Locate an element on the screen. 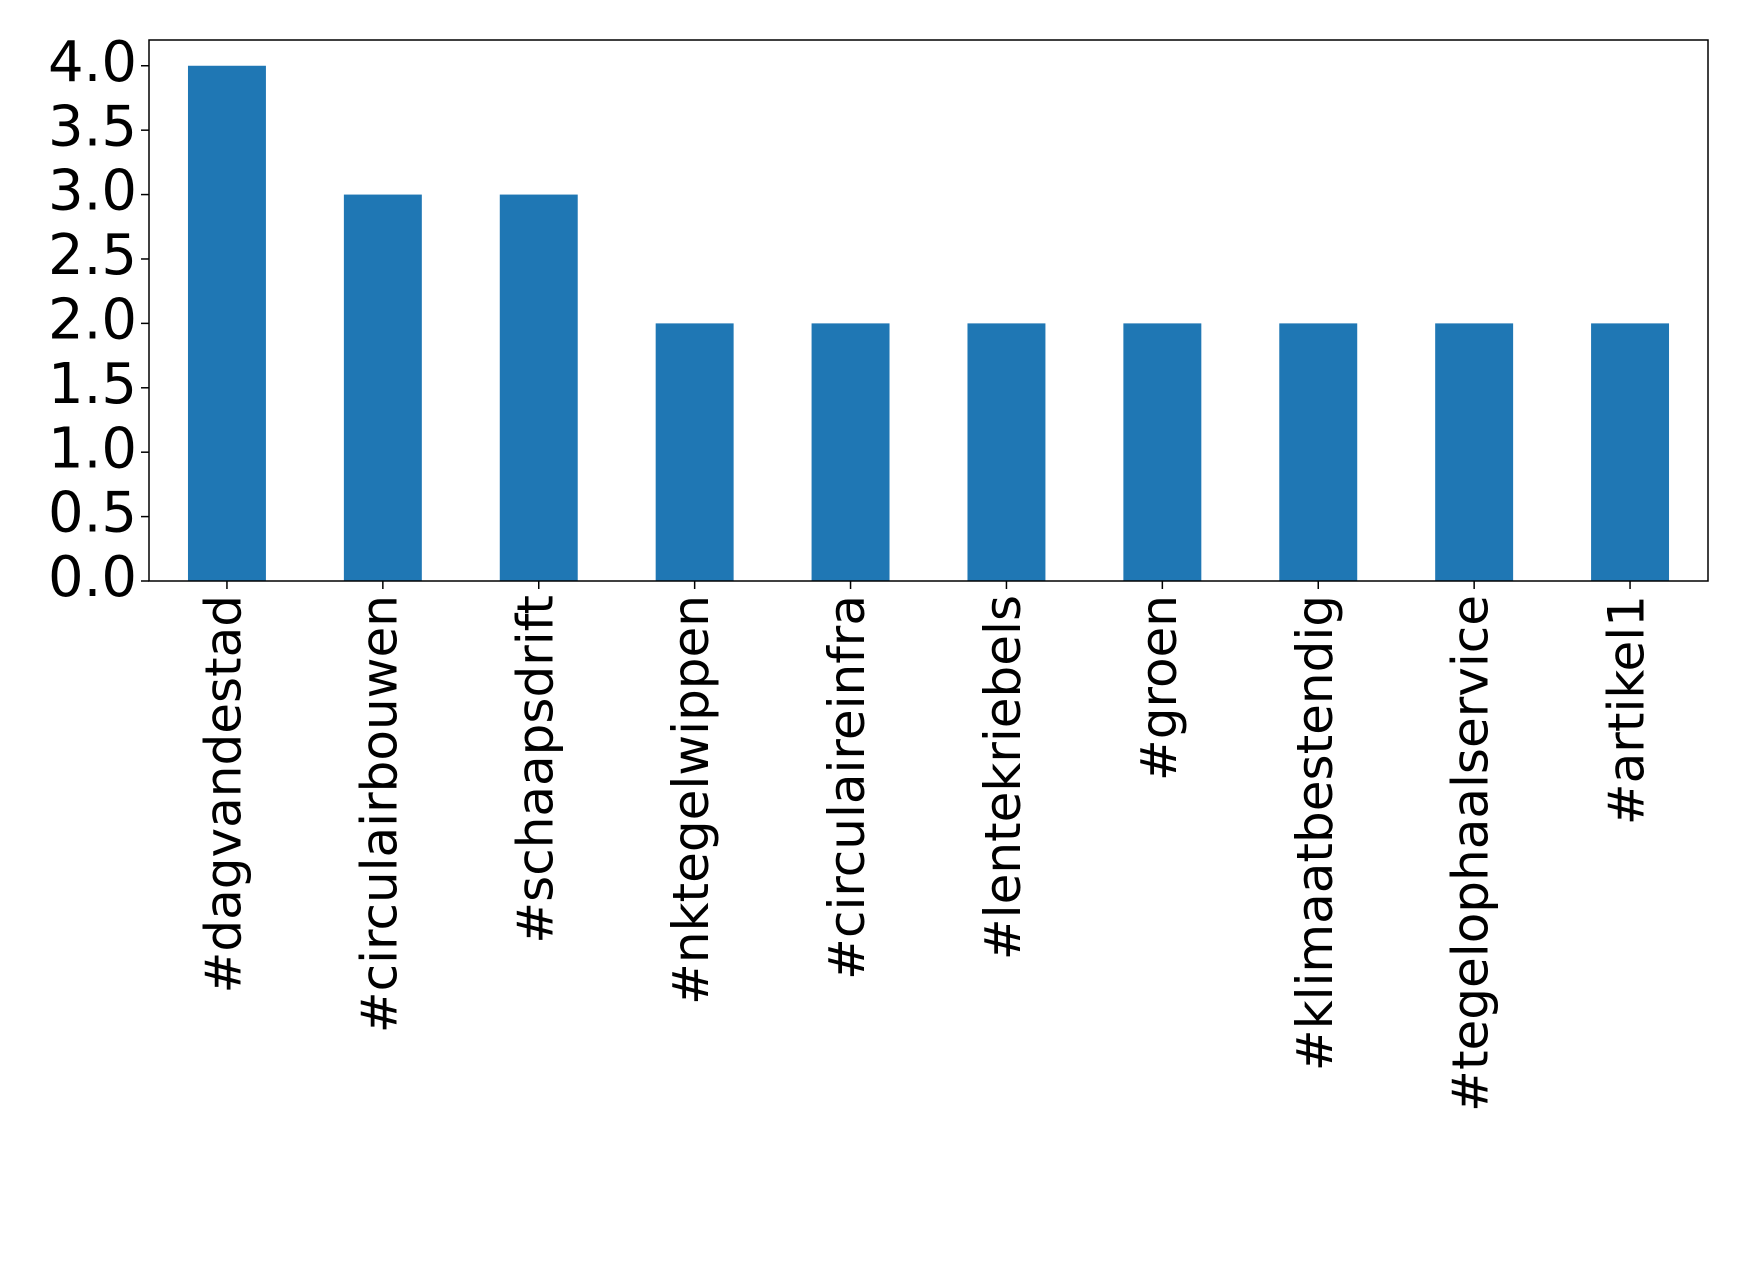 The height and width of the screenshot is (1278, 1739). y-tick-label: 1.0 is located at coordinates (92, 448).